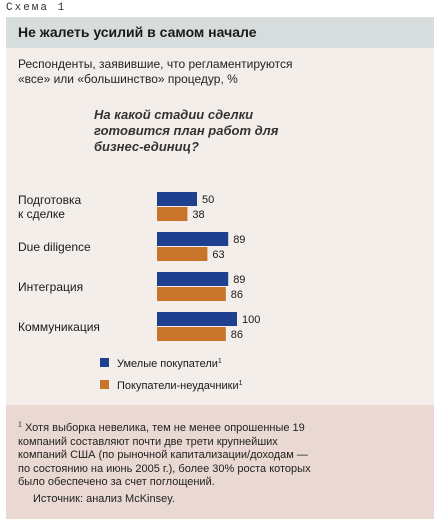  I want to click on data-label: 63, so click(218, 255).